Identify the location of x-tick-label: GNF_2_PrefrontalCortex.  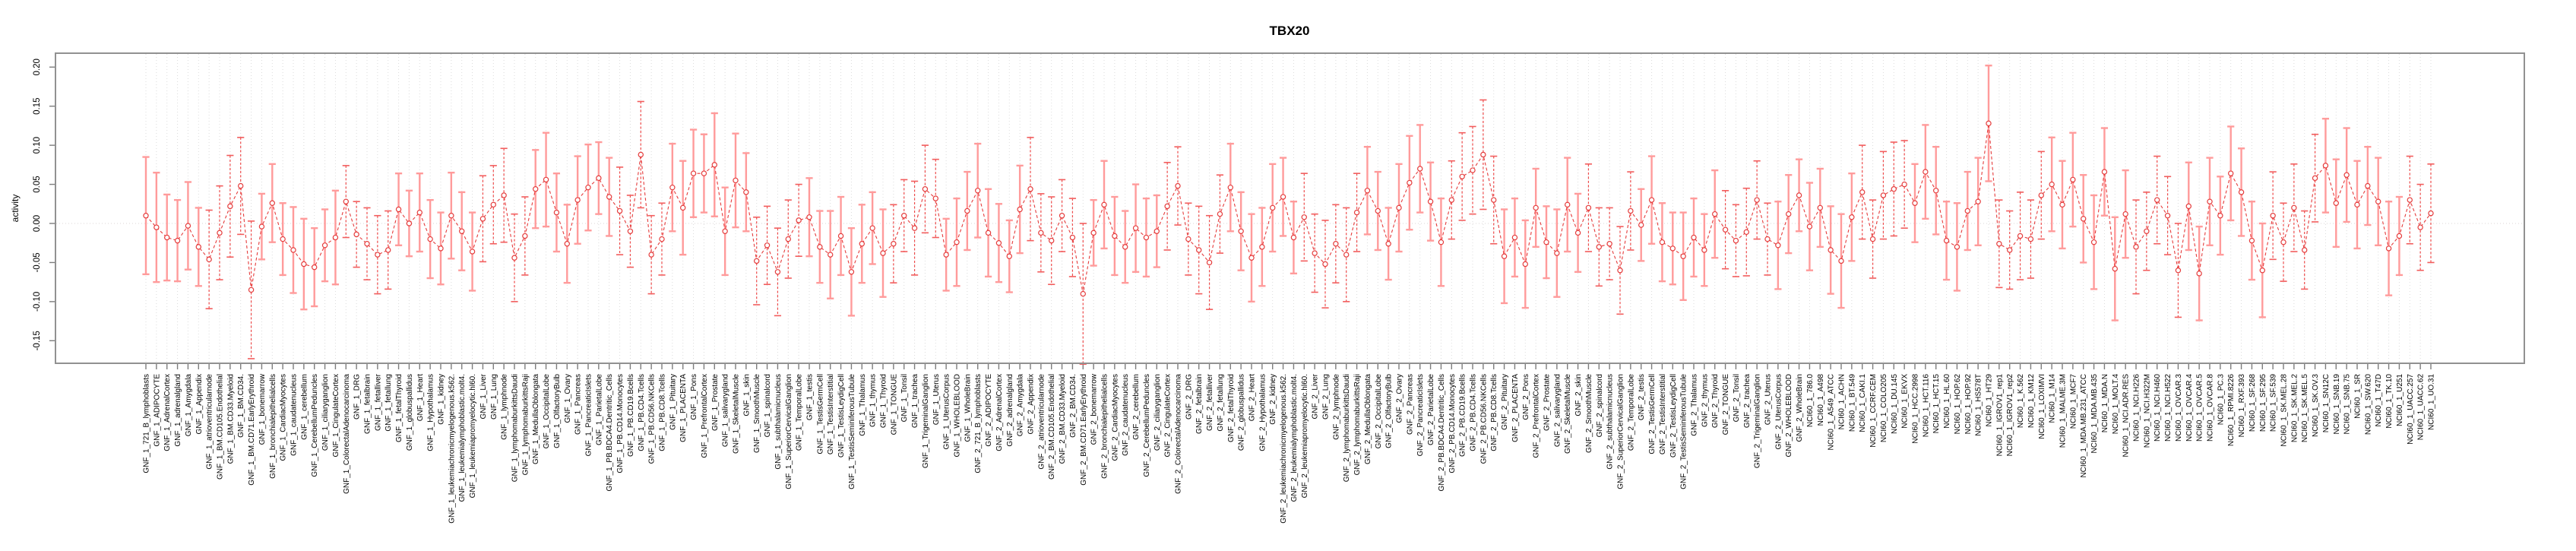
(1537, 416).